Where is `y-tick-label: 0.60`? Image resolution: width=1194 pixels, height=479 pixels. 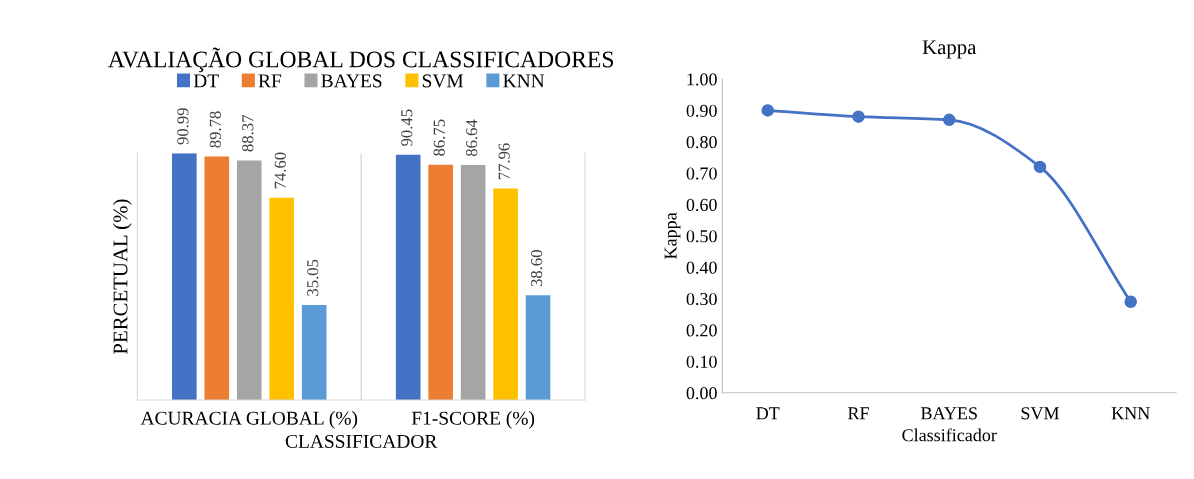 y-tick-label: 0.60 is located at coordinates (701, 205).